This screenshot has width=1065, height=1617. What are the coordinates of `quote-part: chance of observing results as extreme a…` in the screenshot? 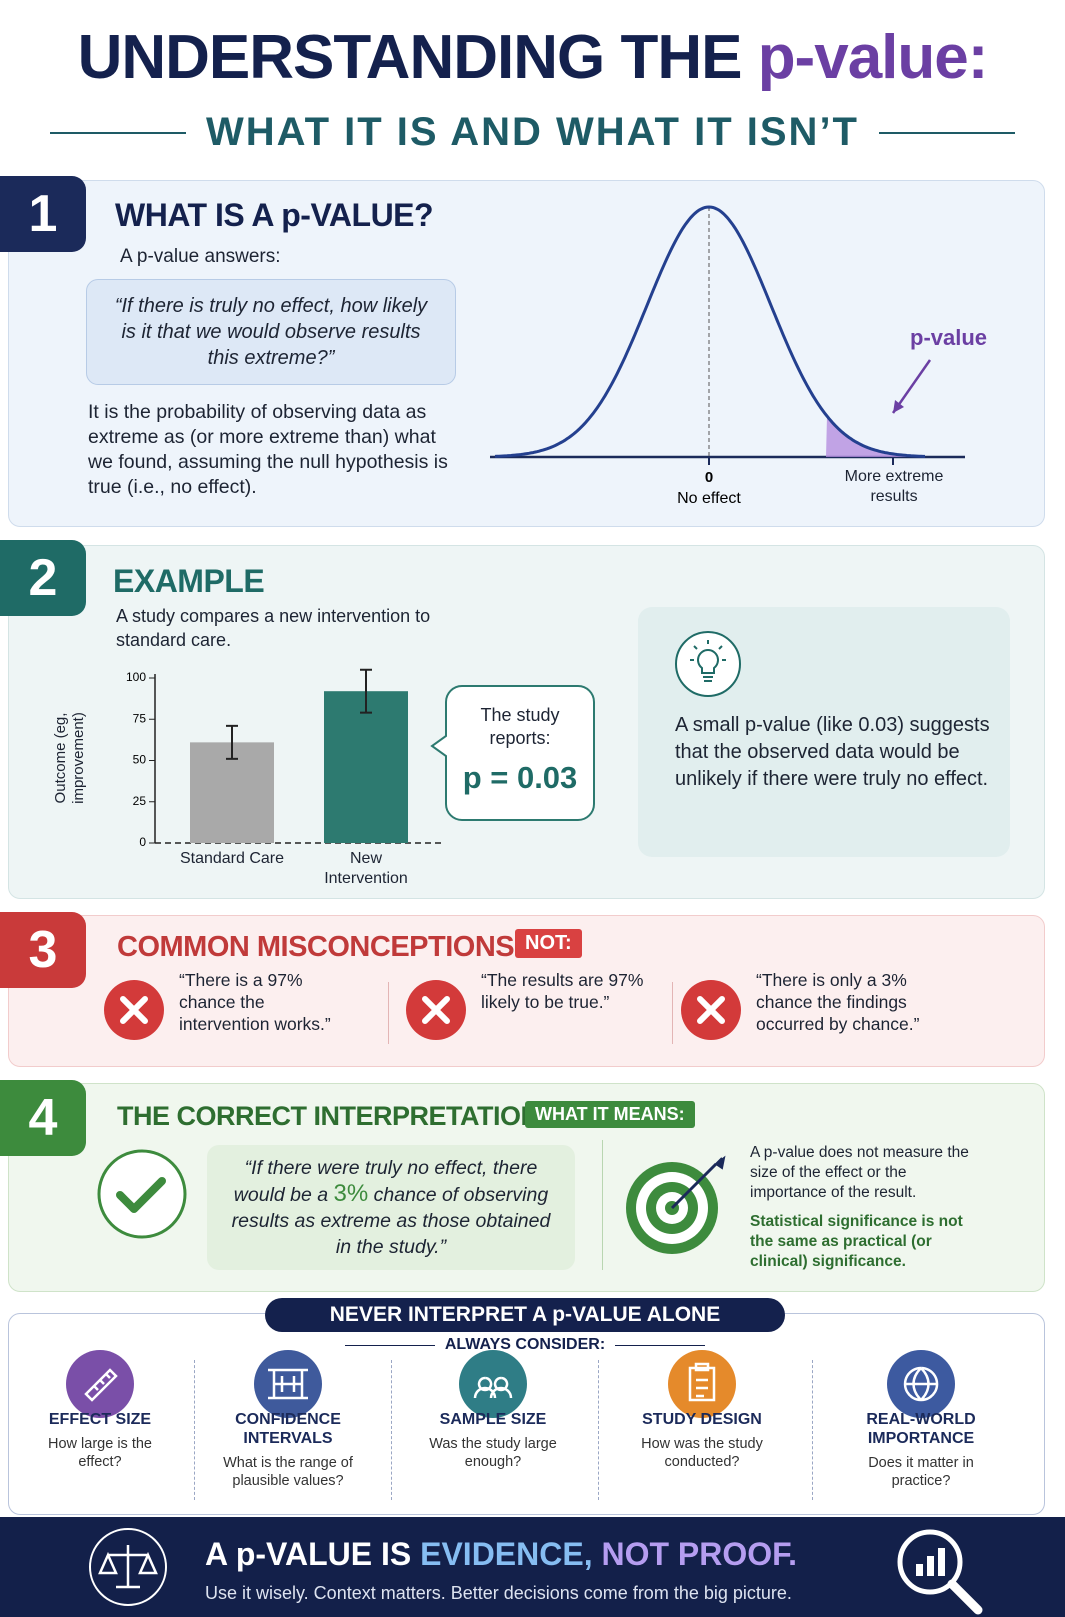 It's located at (391, 1221).